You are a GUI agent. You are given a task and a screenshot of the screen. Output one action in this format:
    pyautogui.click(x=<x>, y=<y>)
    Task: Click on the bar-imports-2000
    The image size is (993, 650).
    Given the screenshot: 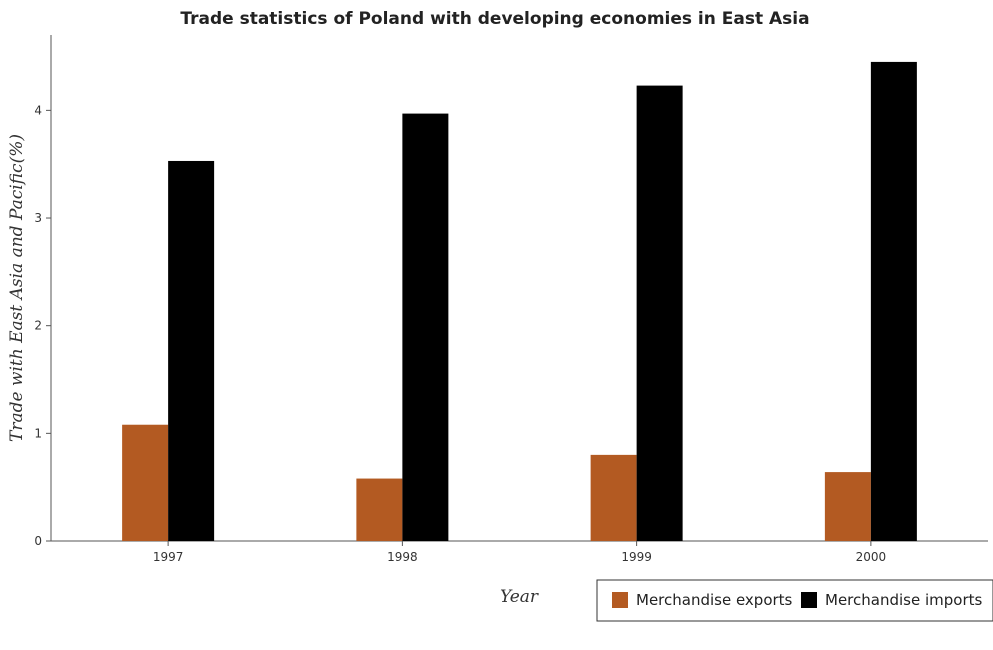 What is the action you would take?
    pyautogui.click(x=893, y=301)
    